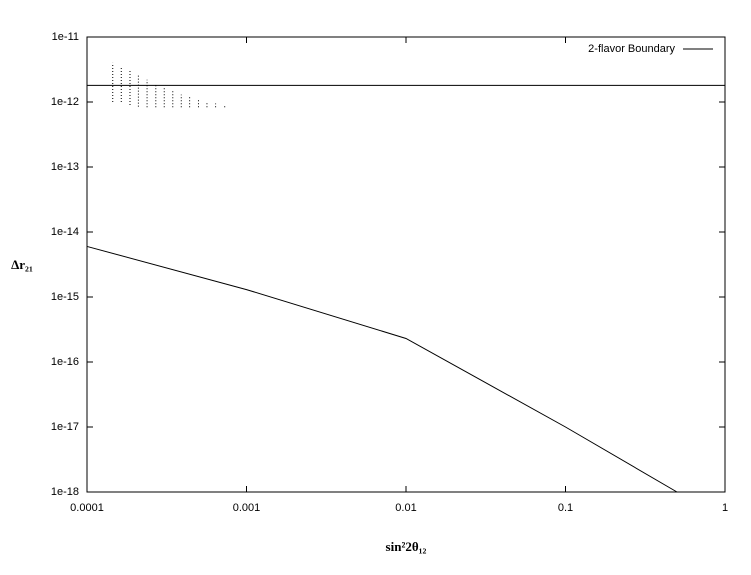 This screenshot has height=575, width=751. Describe the element at coordinates (405, 508) in the screenshot. I see `x-tick-label: 0.01` at that location.